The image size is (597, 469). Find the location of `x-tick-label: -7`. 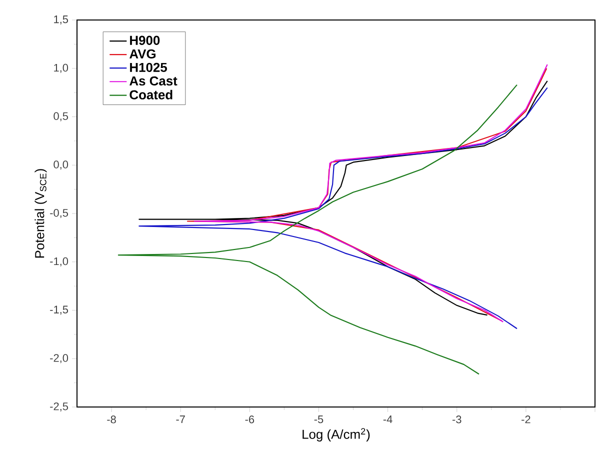

x-tick-label: -7 is located at coordinates (180, 420).